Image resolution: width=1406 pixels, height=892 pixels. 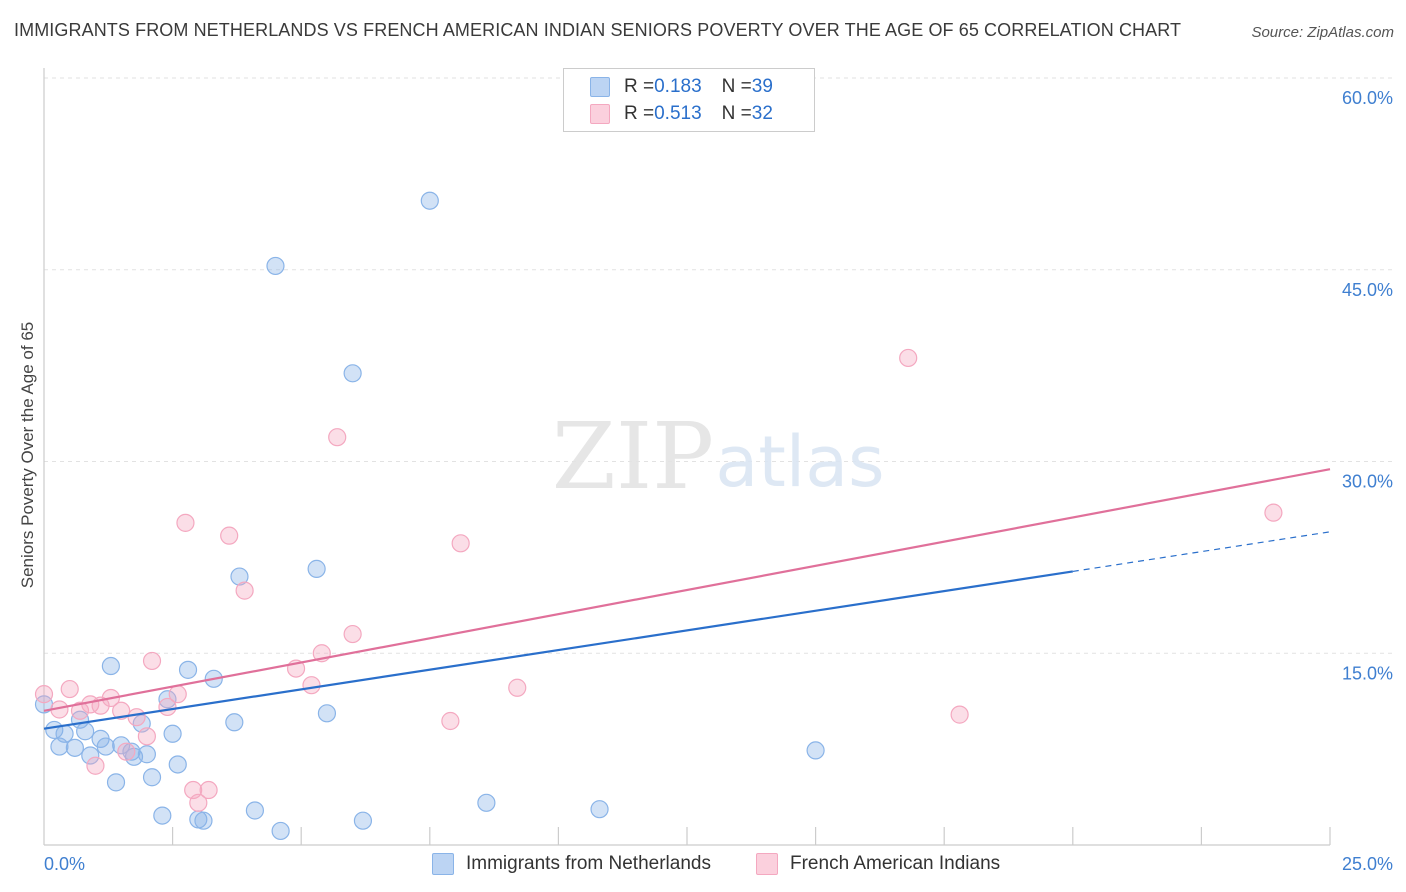 I want to click on bottom-legend-label: French American Indians, so click(x=895, y=863).